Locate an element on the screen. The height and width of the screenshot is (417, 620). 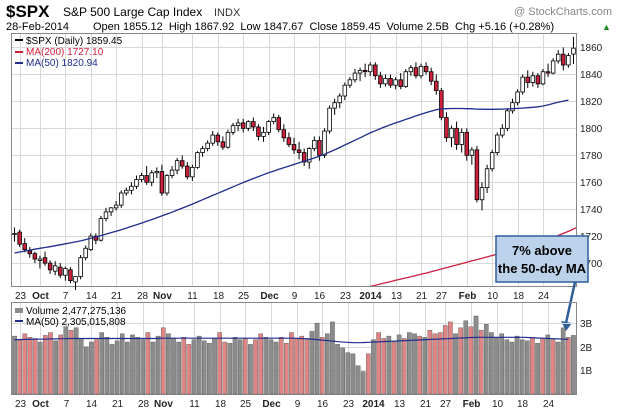
price-x-tick-label: 23 is located at coordinates (346, 296).